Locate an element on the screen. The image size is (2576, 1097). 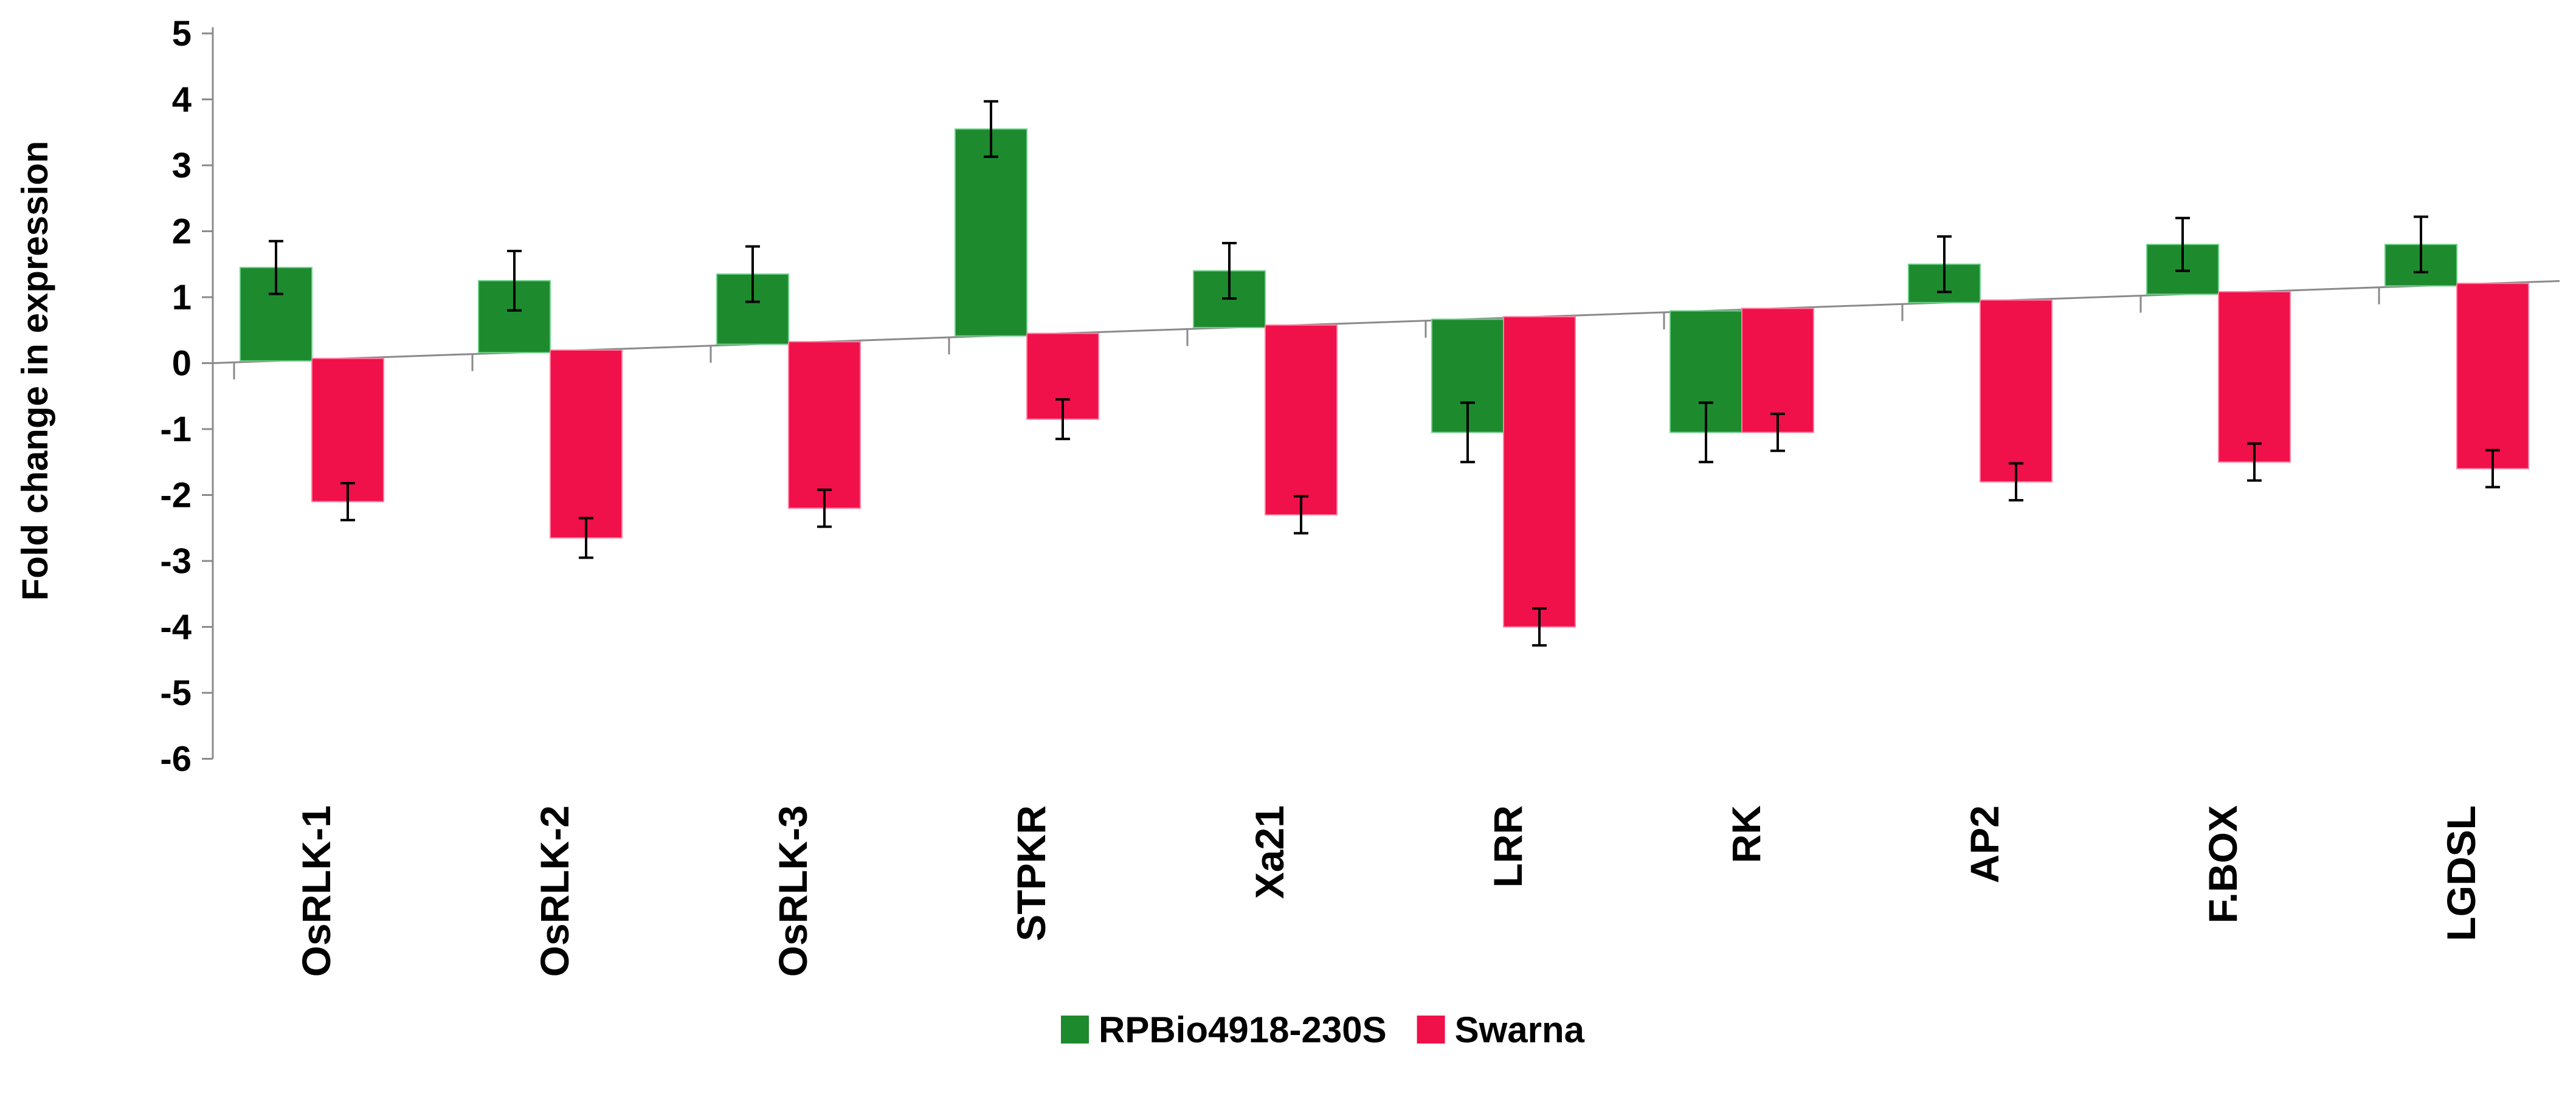
y-axis-title: Fold change in expression is located at coordinates (35, 371).